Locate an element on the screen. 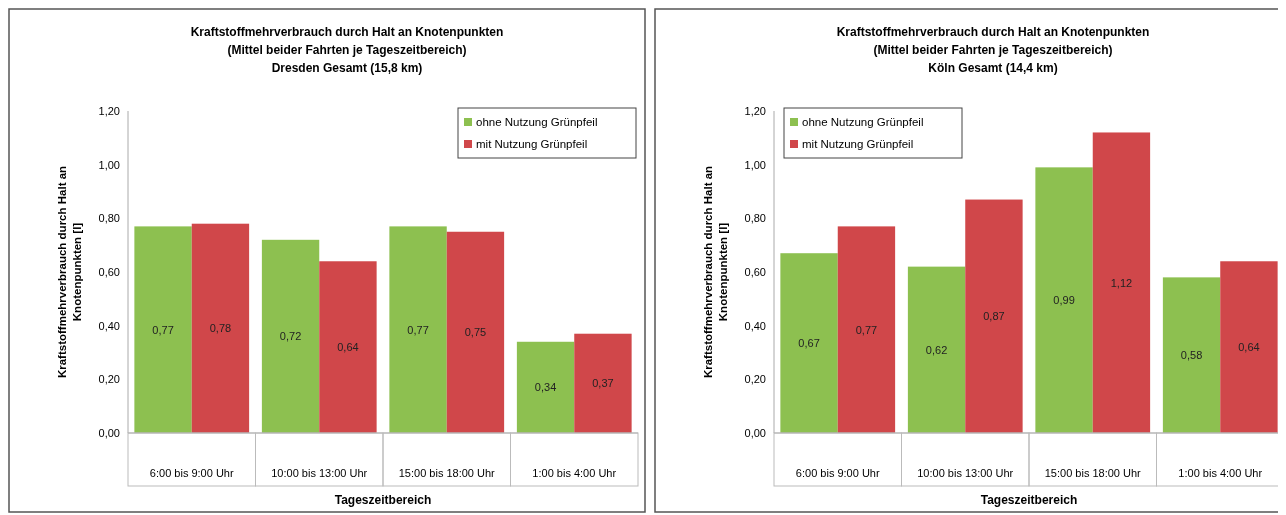  data-label: 0,37 is located at coordinates (603, 383).